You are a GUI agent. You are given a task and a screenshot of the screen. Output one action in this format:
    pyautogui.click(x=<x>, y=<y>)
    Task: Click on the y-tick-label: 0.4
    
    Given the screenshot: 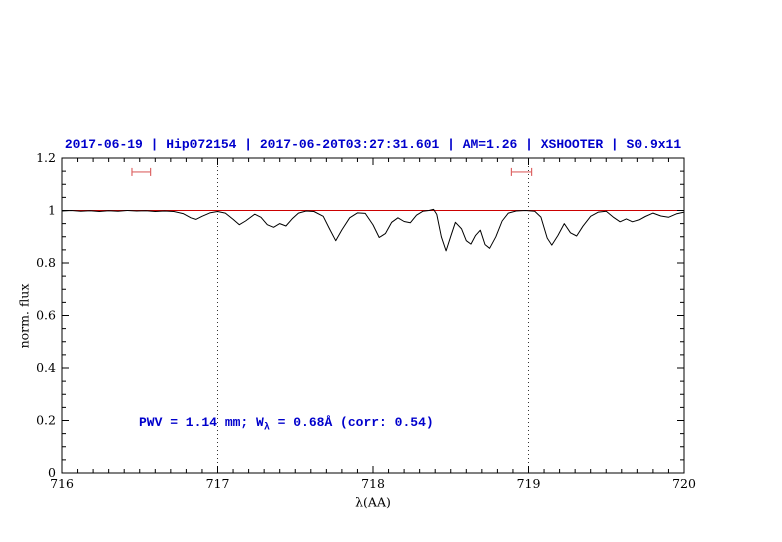 What is the action you would take?
    pyautogui.click(x=46, y=367)
    